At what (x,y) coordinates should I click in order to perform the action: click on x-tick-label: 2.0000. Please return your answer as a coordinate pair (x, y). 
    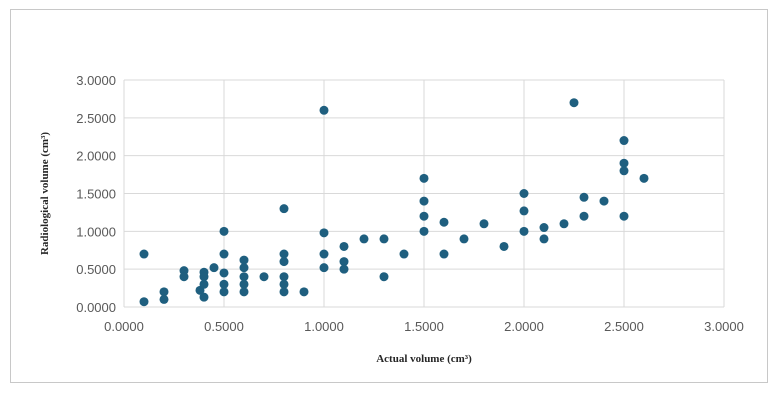
    Looking at the image, I should click on (524, 326).